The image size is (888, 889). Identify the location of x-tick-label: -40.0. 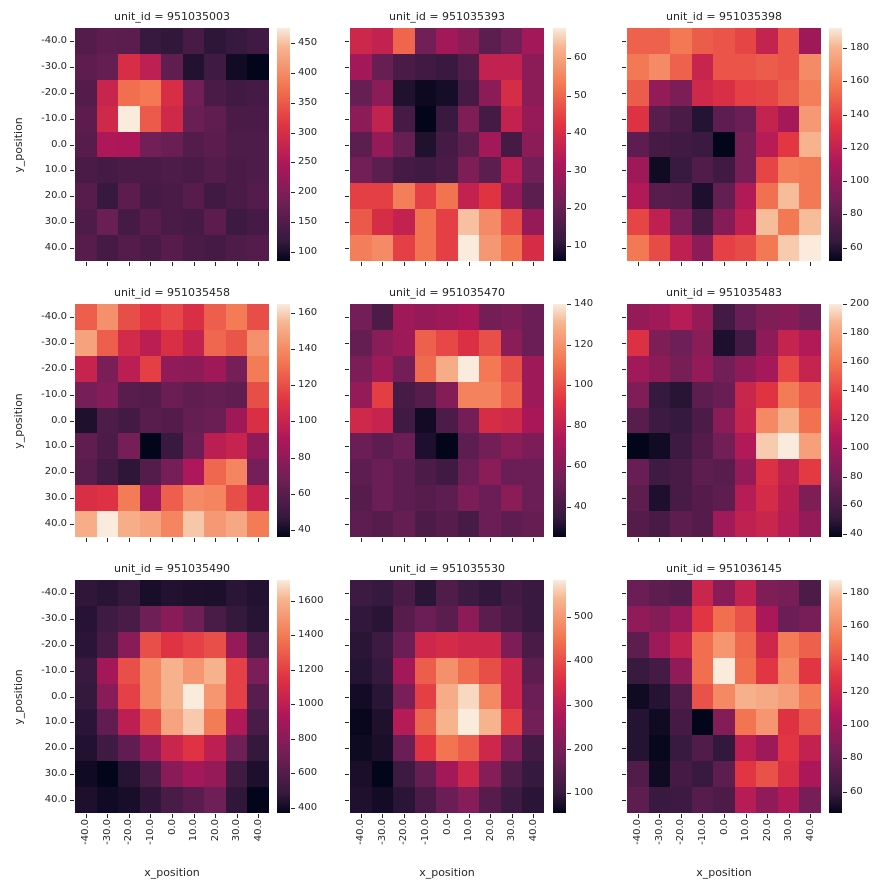
(361, 832).